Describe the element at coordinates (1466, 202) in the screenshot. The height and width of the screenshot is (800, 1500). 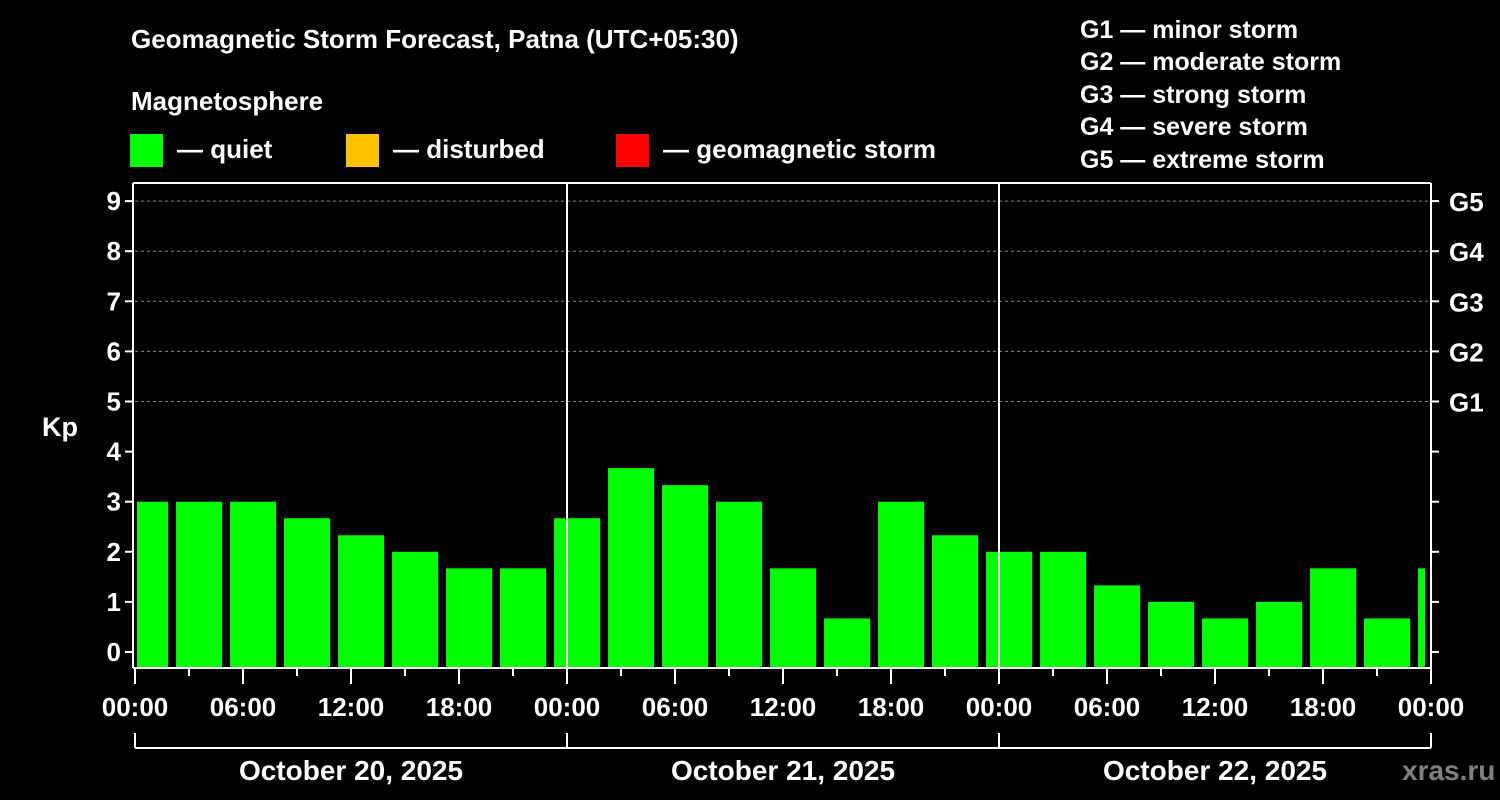
I see `g-scale-label: G5` at that location.